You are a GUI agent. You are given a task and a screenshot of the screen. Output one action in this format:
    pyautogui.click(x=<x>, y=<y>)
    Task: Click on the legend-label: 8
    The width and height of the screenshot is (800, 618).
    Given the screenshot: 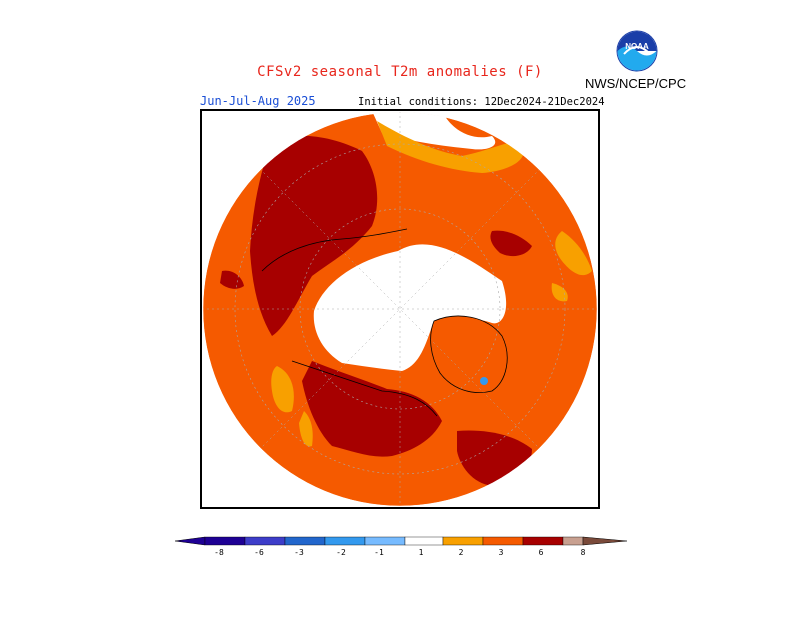 What is the action you would take?
    pyautogui.click(x=583, y=552)
    